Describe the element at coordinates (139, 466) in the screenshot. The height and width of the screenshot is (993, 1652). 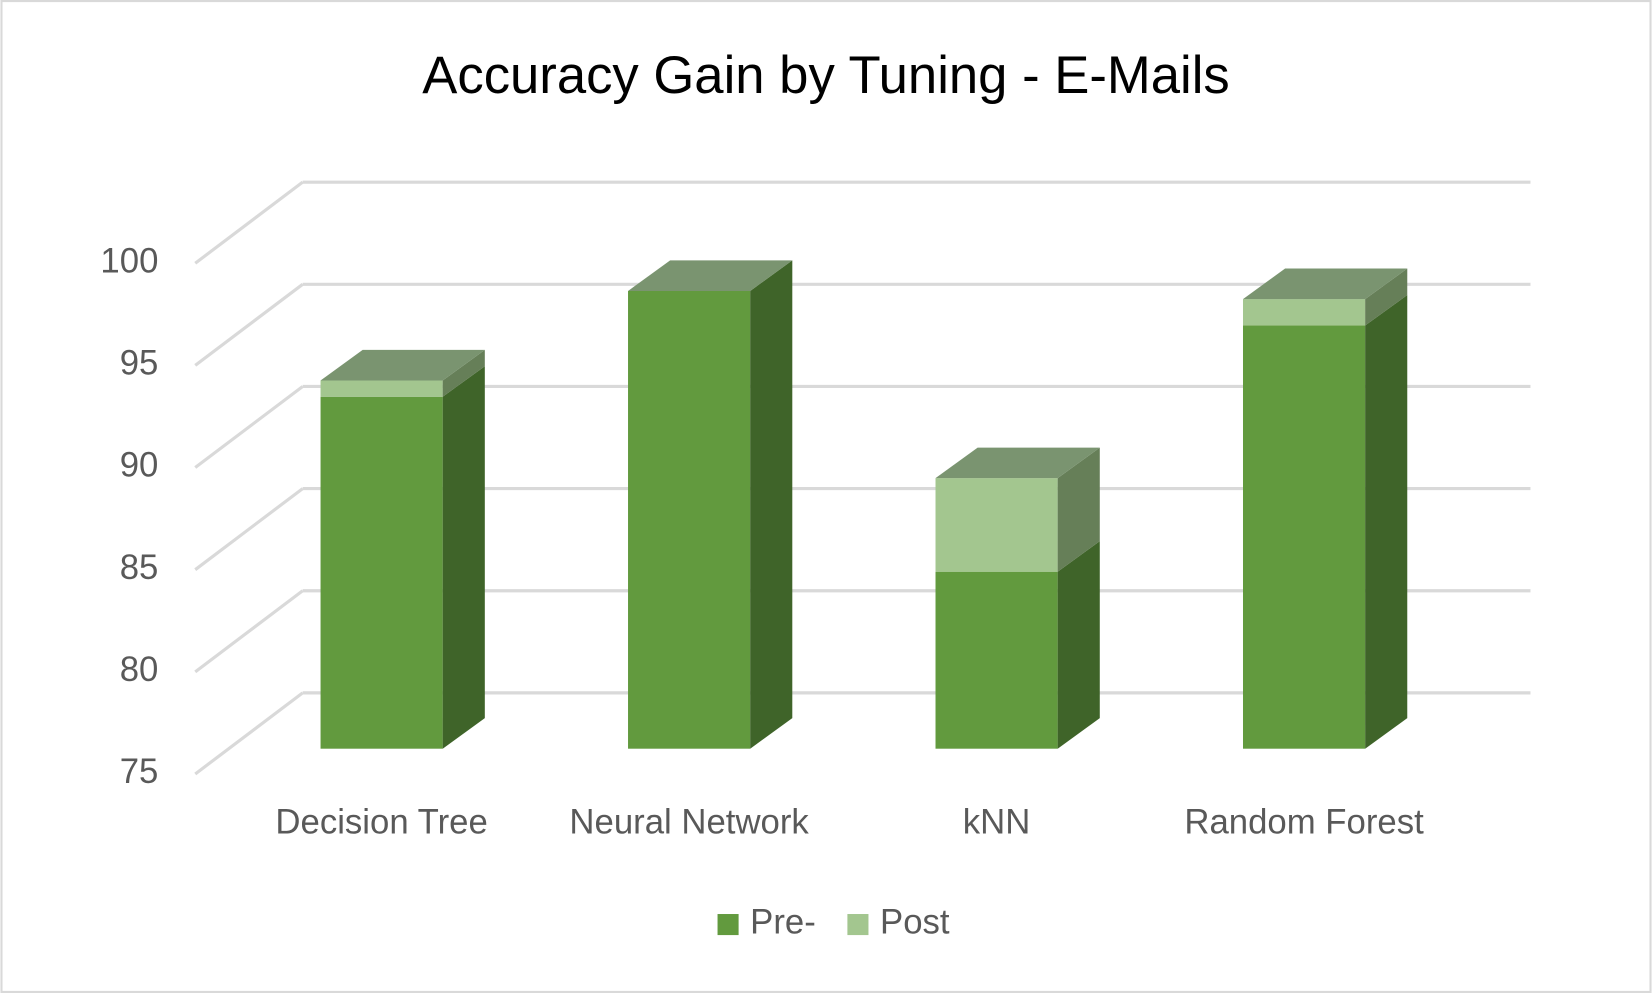
I see `y-tick-label: 90` at that location.